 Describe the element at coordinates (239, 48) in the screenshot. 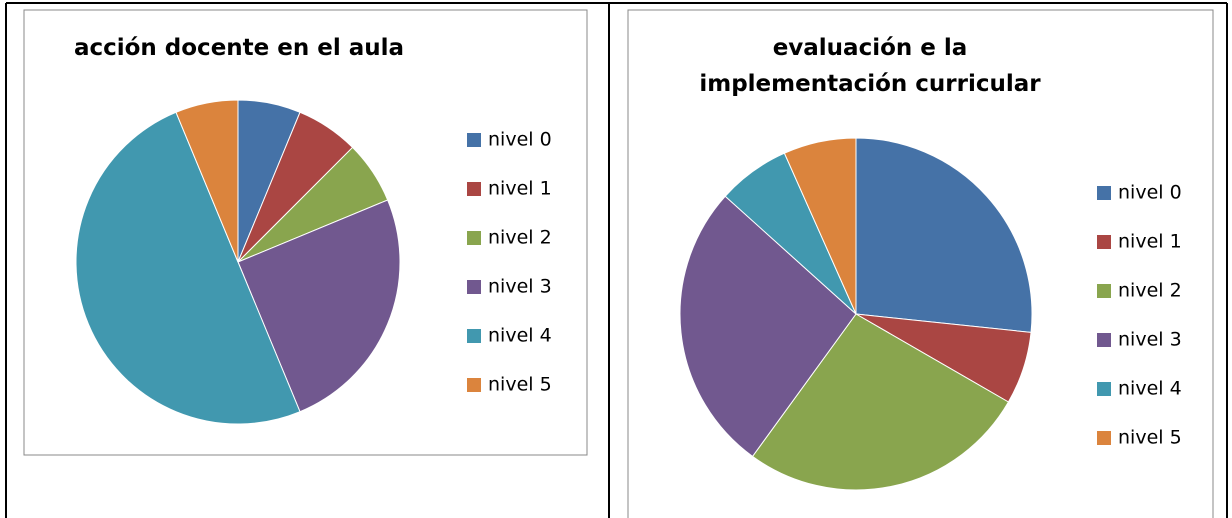

I see `chart-title: acción docente en el aula` at that location.